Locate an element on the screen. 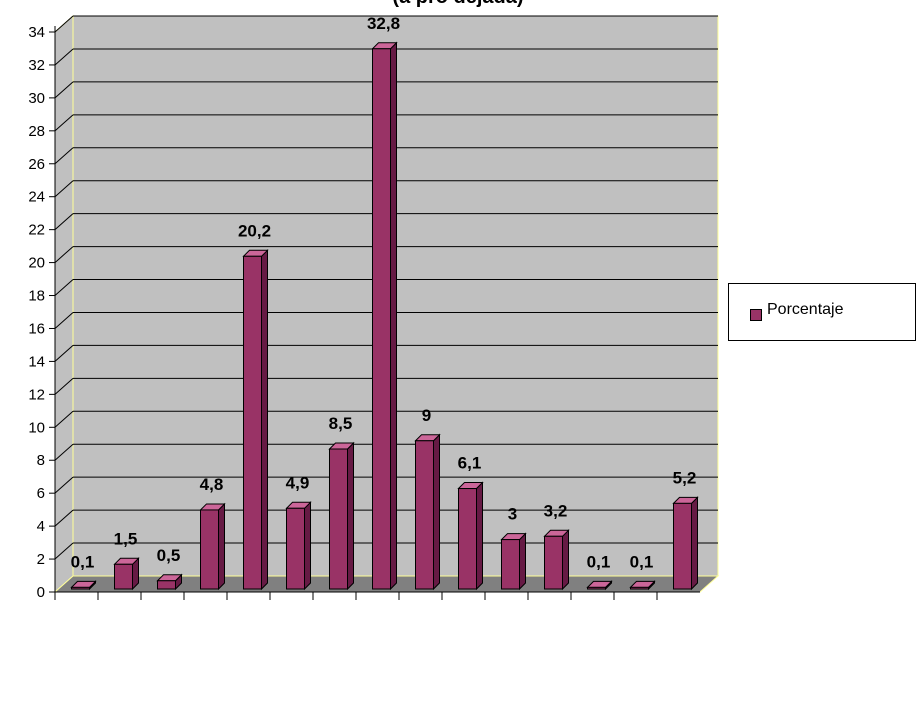 This screenshot has height=708, width=916. y-tick-label: 22 is located at coordinates (36, 230).